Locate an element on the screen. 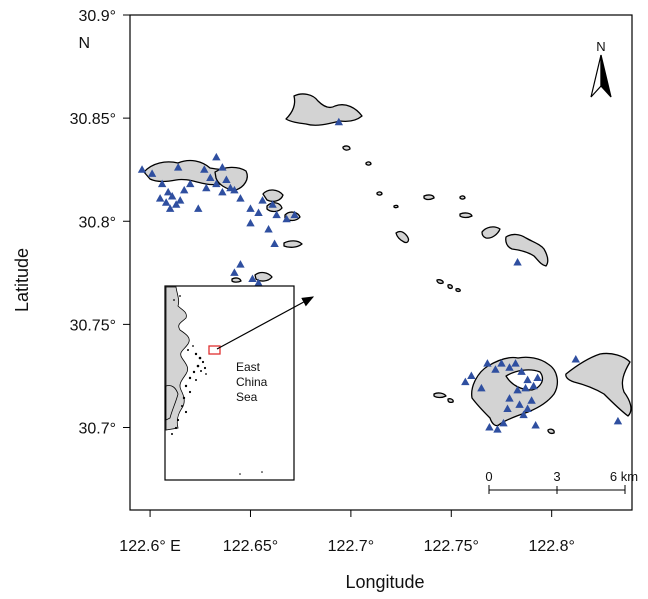 Image resolution: width=648 pixels, height=599 pixels. x-axis-title: Longitude is located at coordinates (384, 582).